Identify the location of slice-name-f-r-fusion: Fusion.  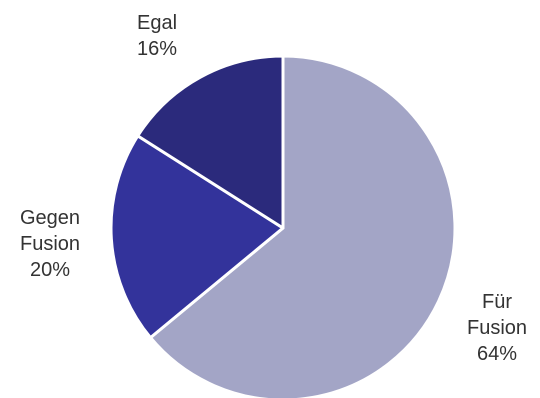
(497, 328).